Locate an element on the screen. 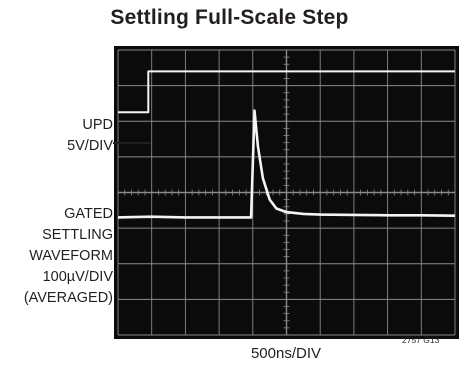 The width and height of the screenshot is (459, 372). channel-label-averaged: (AVERAGED) is located at coordinates (68, 298).